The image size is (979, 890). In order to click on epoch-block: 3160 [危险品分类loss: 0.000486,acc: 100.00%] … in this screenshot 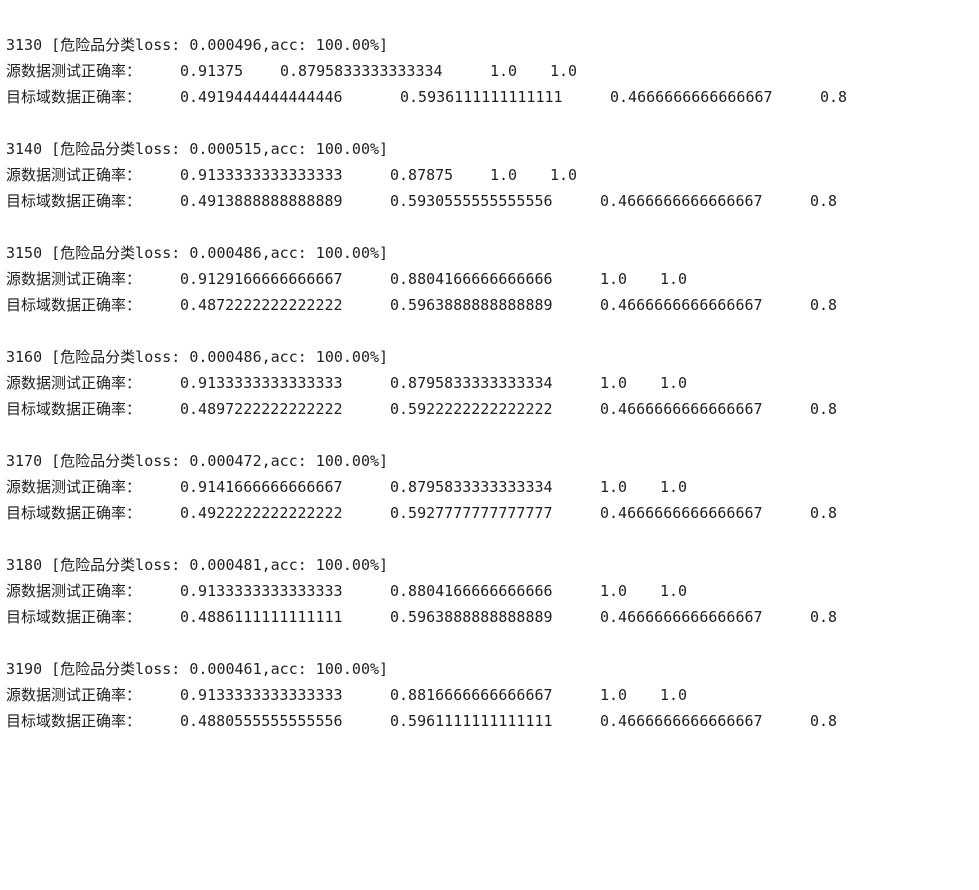, I will do `click(421, 383)`.